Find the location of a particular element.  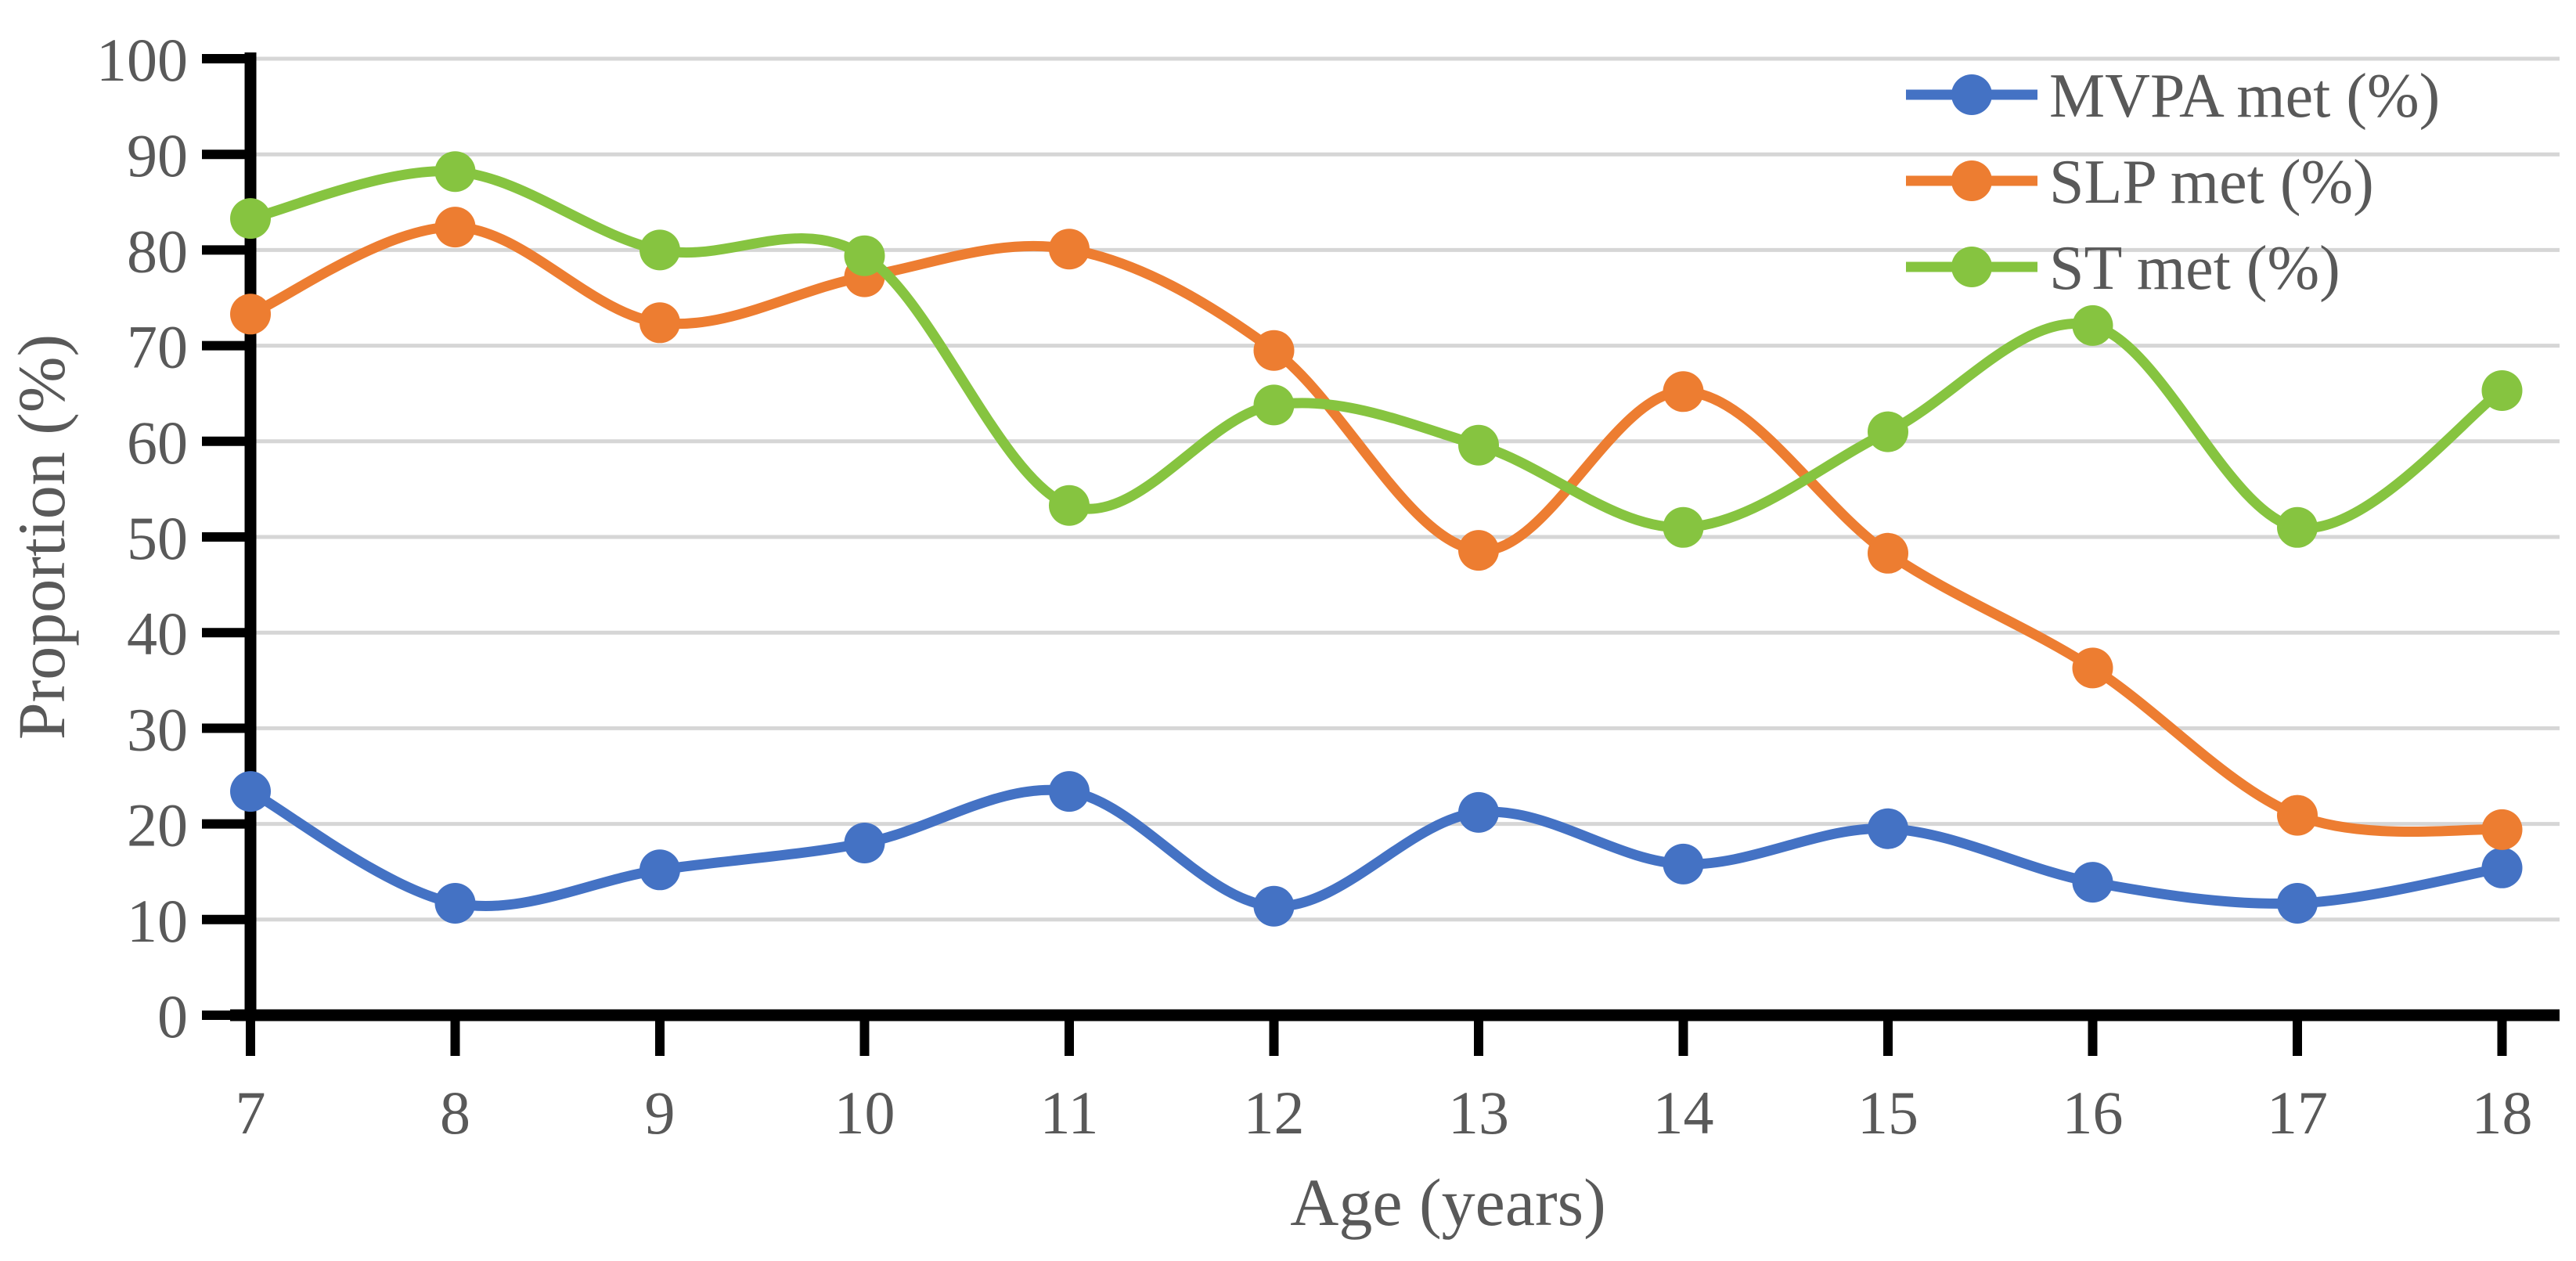

legend: MVPA met (%) SLP met (%) ST met (%) is located at coordinates (2173, 182).